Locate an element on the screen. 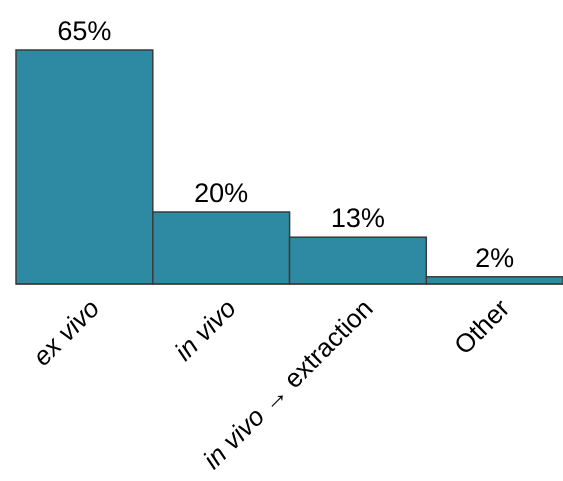  category-label-other: Other is located at coordinates (481, 326).